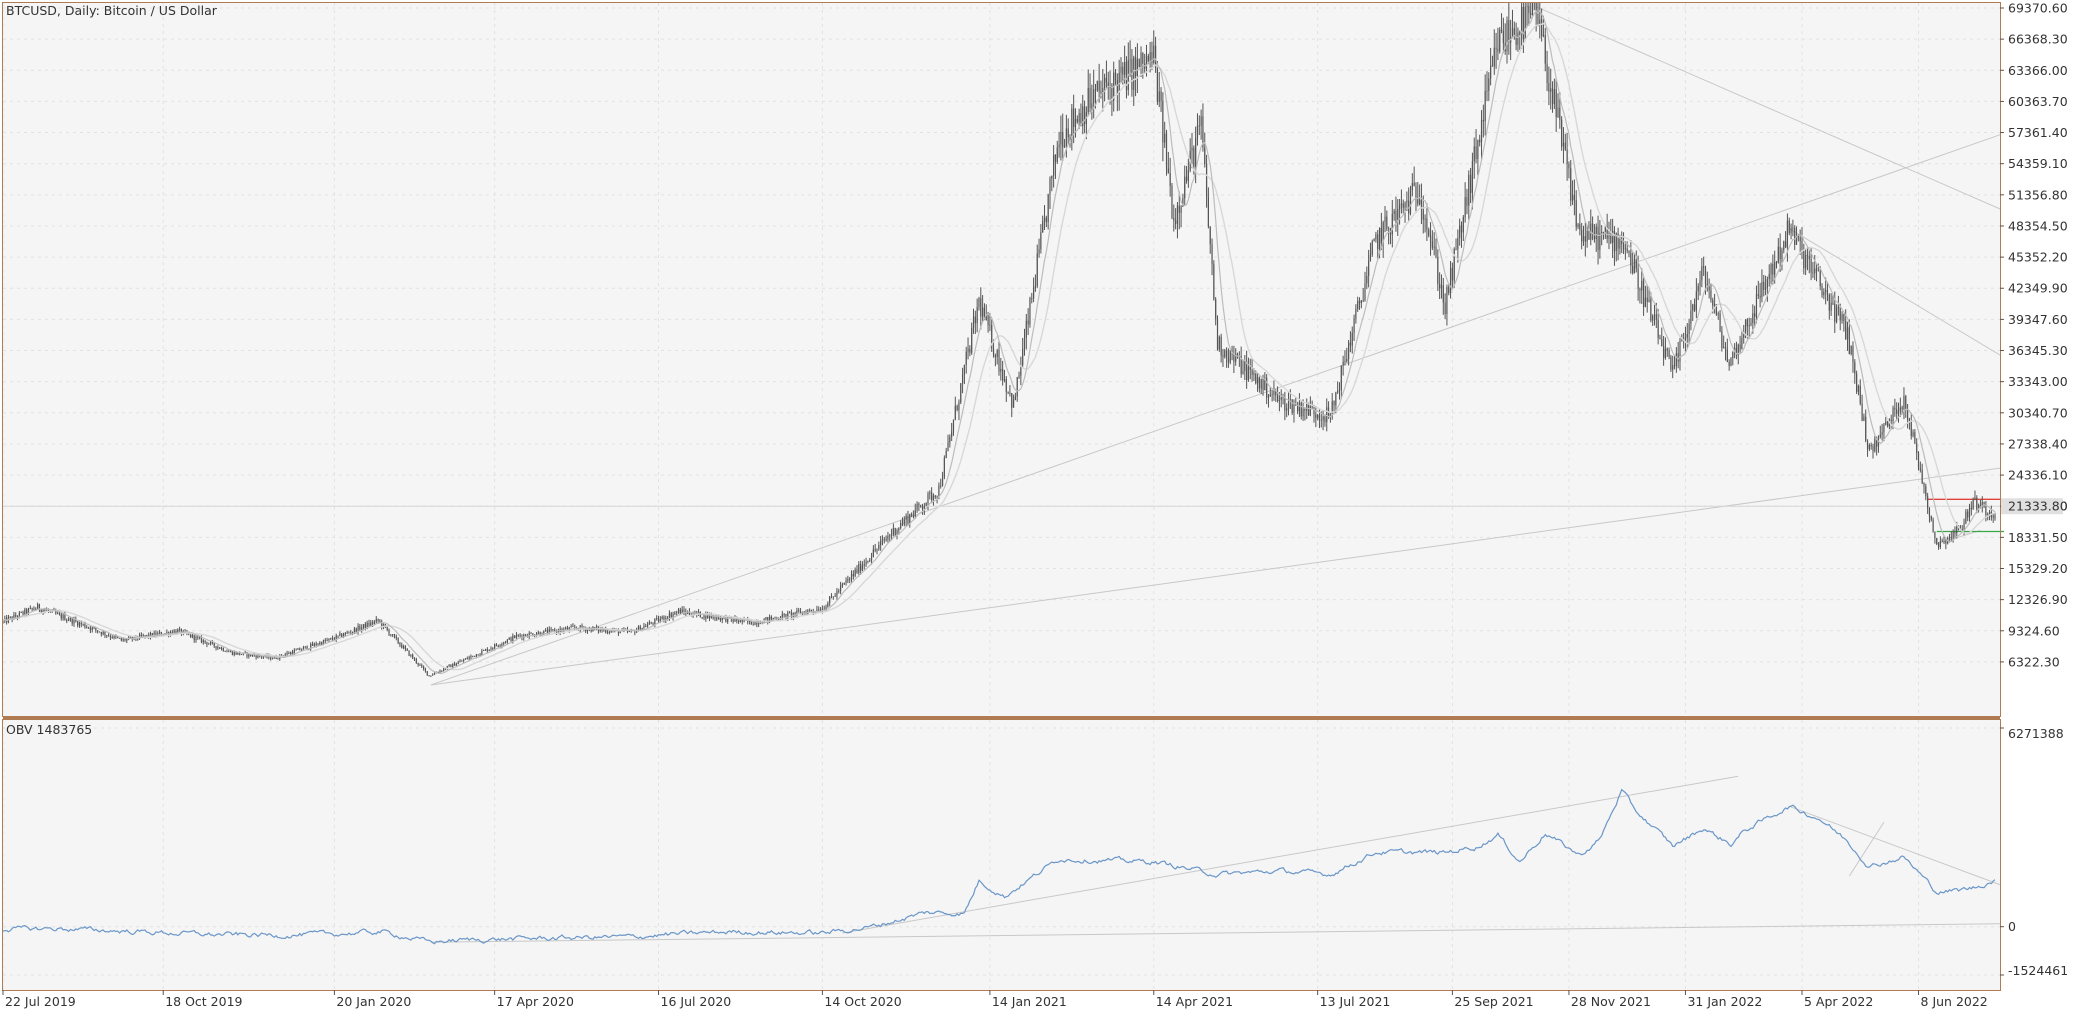 The height and width of the screenshot is (1017, 2080). Describe the element at coordinates (2038, 225) in the screenshot. I see `price-tick-label: 48354.50` at that location.